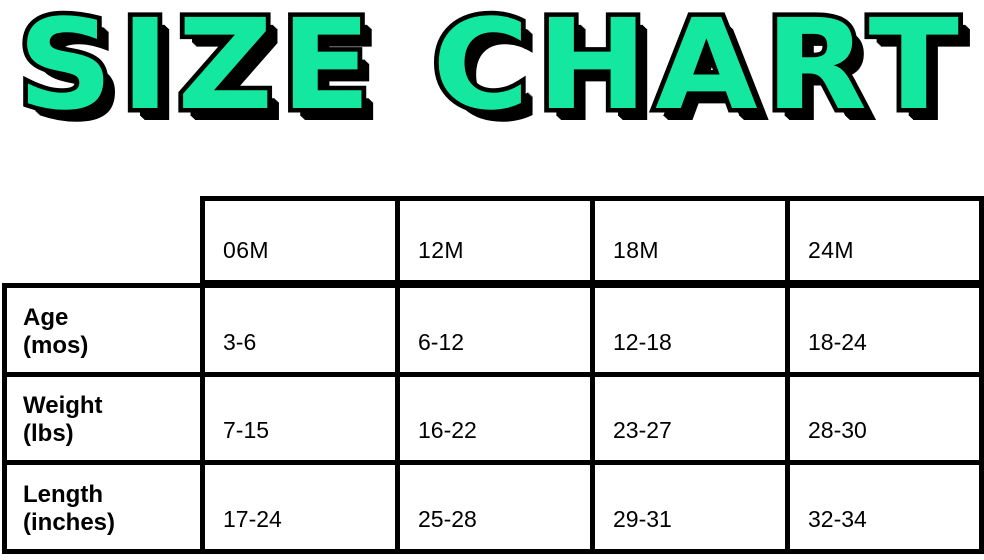 The image size is (984, 560). Describe the element at coordinates (48, 434) in the screenshot. I see `row-label-weight-unit: (lbs)` at that location.